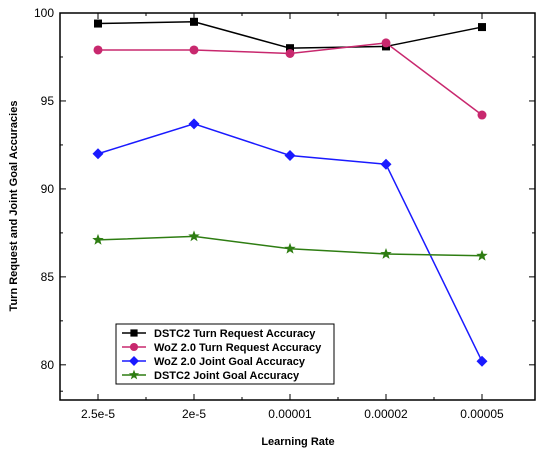 This screenshot has height=453, width=550. I want to click on x-tick-label: 2.5e-5, so click(98, 414).